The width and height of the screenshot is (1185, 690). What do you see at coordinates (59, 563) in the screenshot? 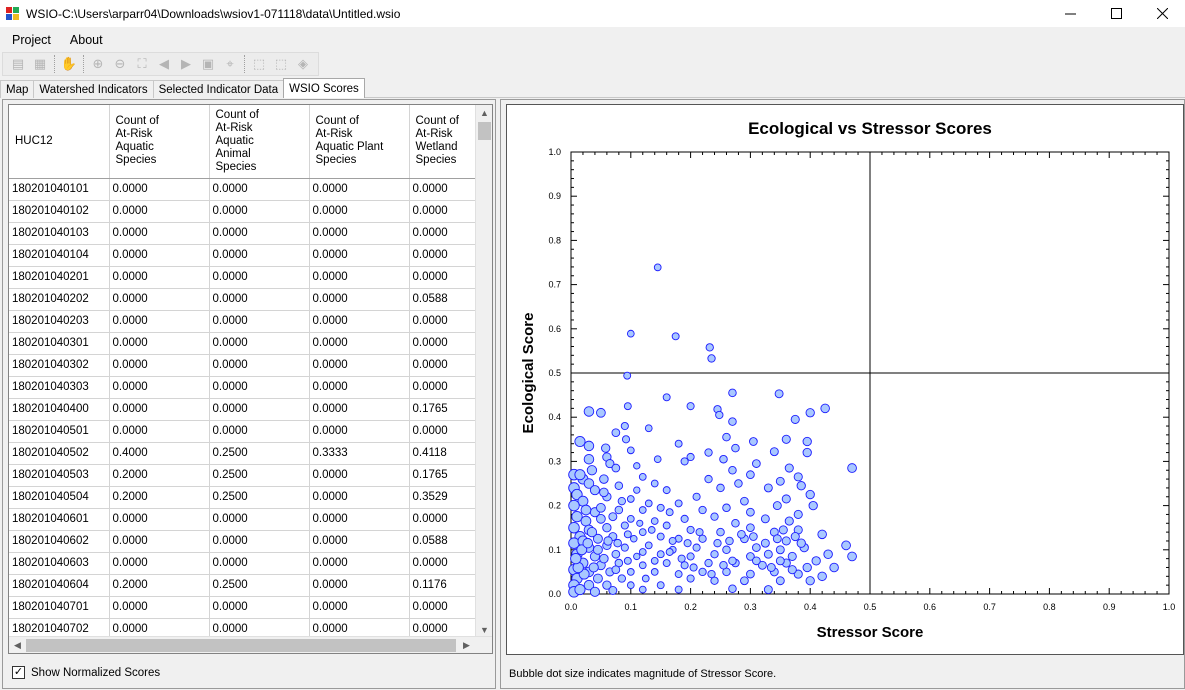
I see `table-cell: 180201040603` at bounding box center [59, 563].